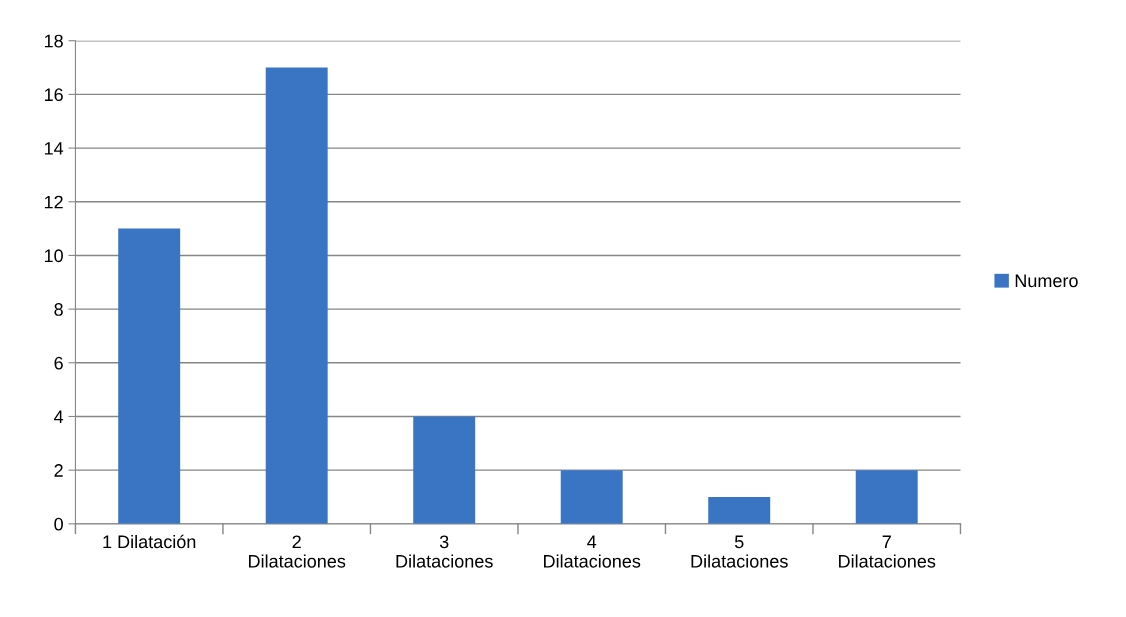 This screenshot has height=617, width=1126. Describe the element at coordinates (297, 551) in the screenshot. I see `x-tick-label: 2 Dilataciones` at that location.